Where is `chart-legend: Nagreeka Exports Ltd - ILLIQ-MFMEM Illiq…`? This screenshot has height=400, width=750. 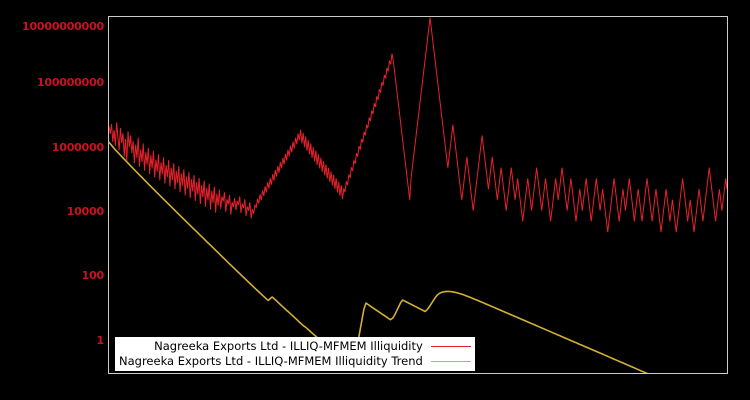 chart-legend: Nagreeka Exports Ltd - ILLIQ-MFMEM Illiq… is located at coordinates (295, 354).